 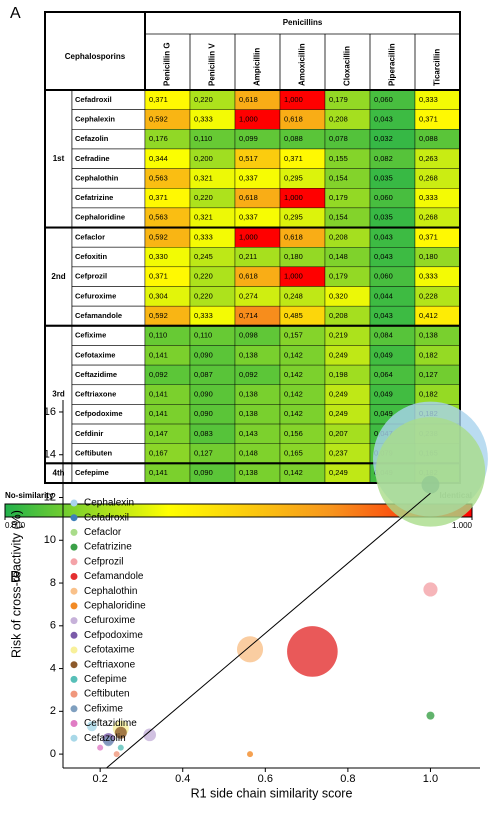 What do you see at coordinates (158, 453) in the screenshot?
I see `cell-label: 0,167` at bounding box center [158, 453].